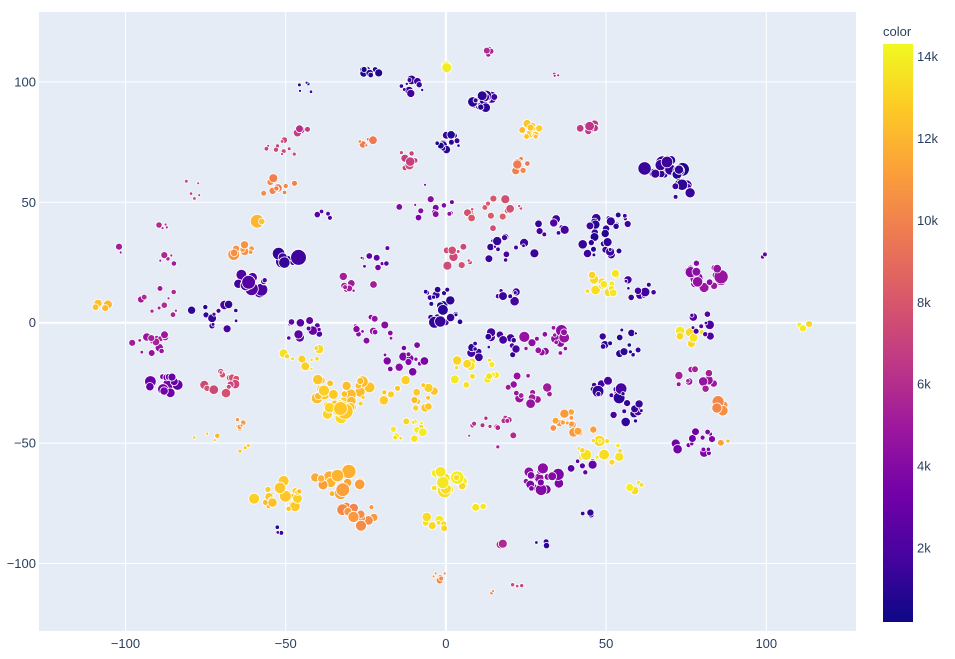 Image resolution: width=955 pixels, height=659 pixels. What do you see at coordinates (21, 563) in the screenshot?
I see `y-tick-label: −100` at bounding box center [21, 563].